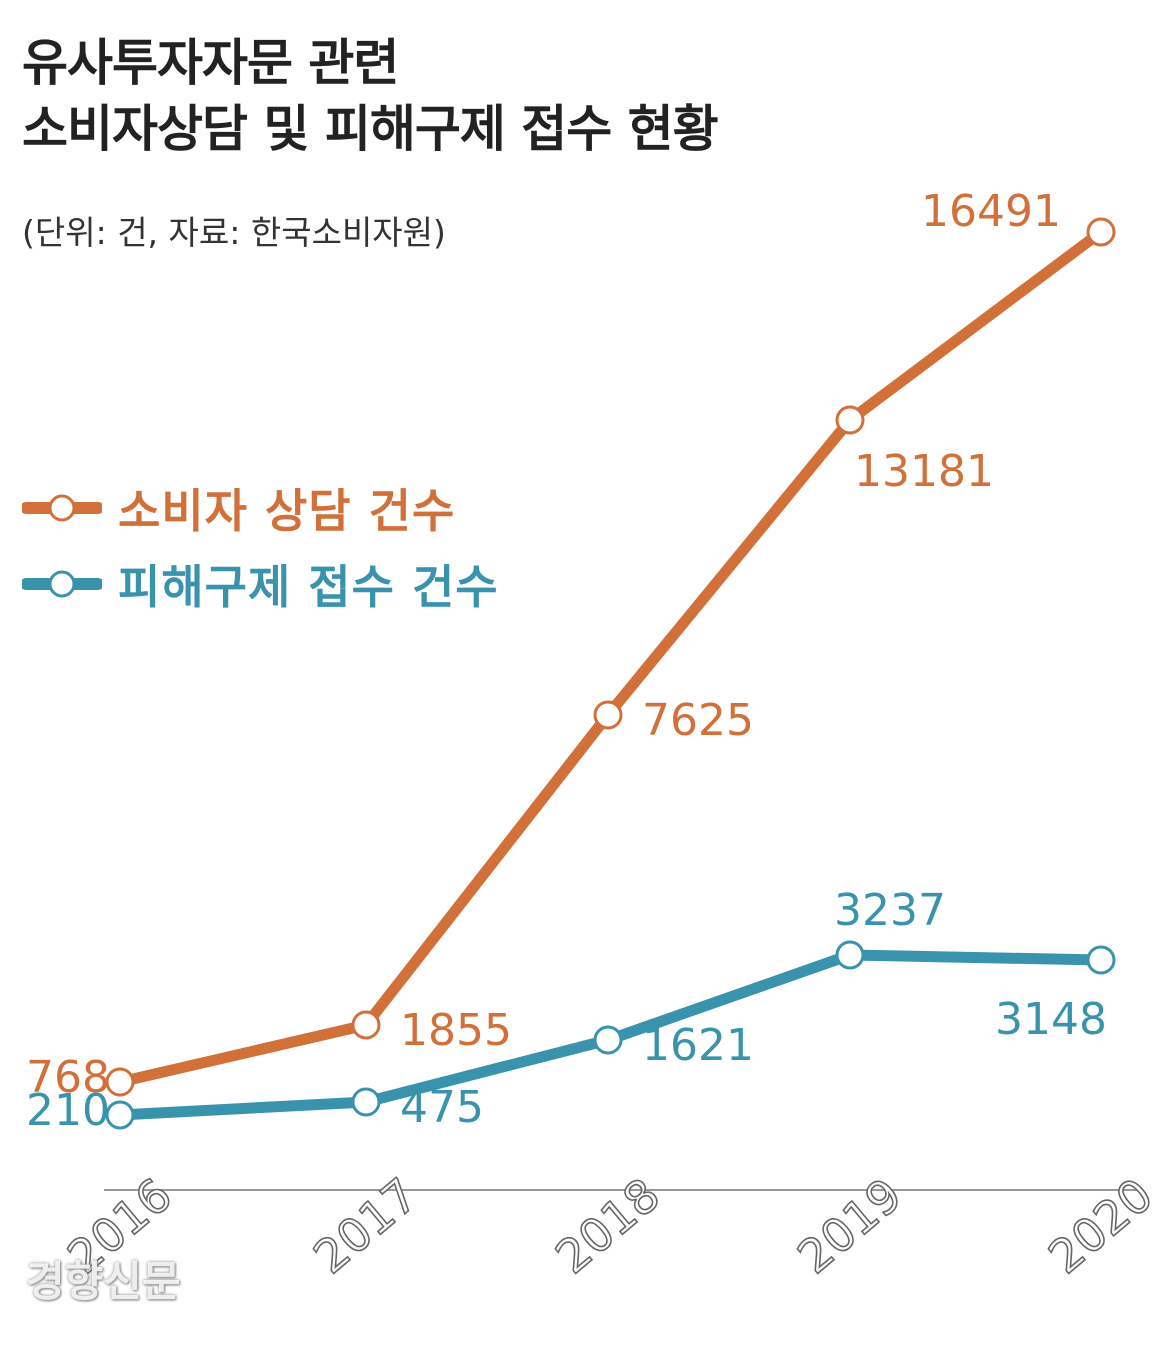  What do you see at coordinates (370, 129) in the screenshot?
I see `title-line-2: 소비자상담 및 피해구제 접수 현황` at bounding box center [370, 129].